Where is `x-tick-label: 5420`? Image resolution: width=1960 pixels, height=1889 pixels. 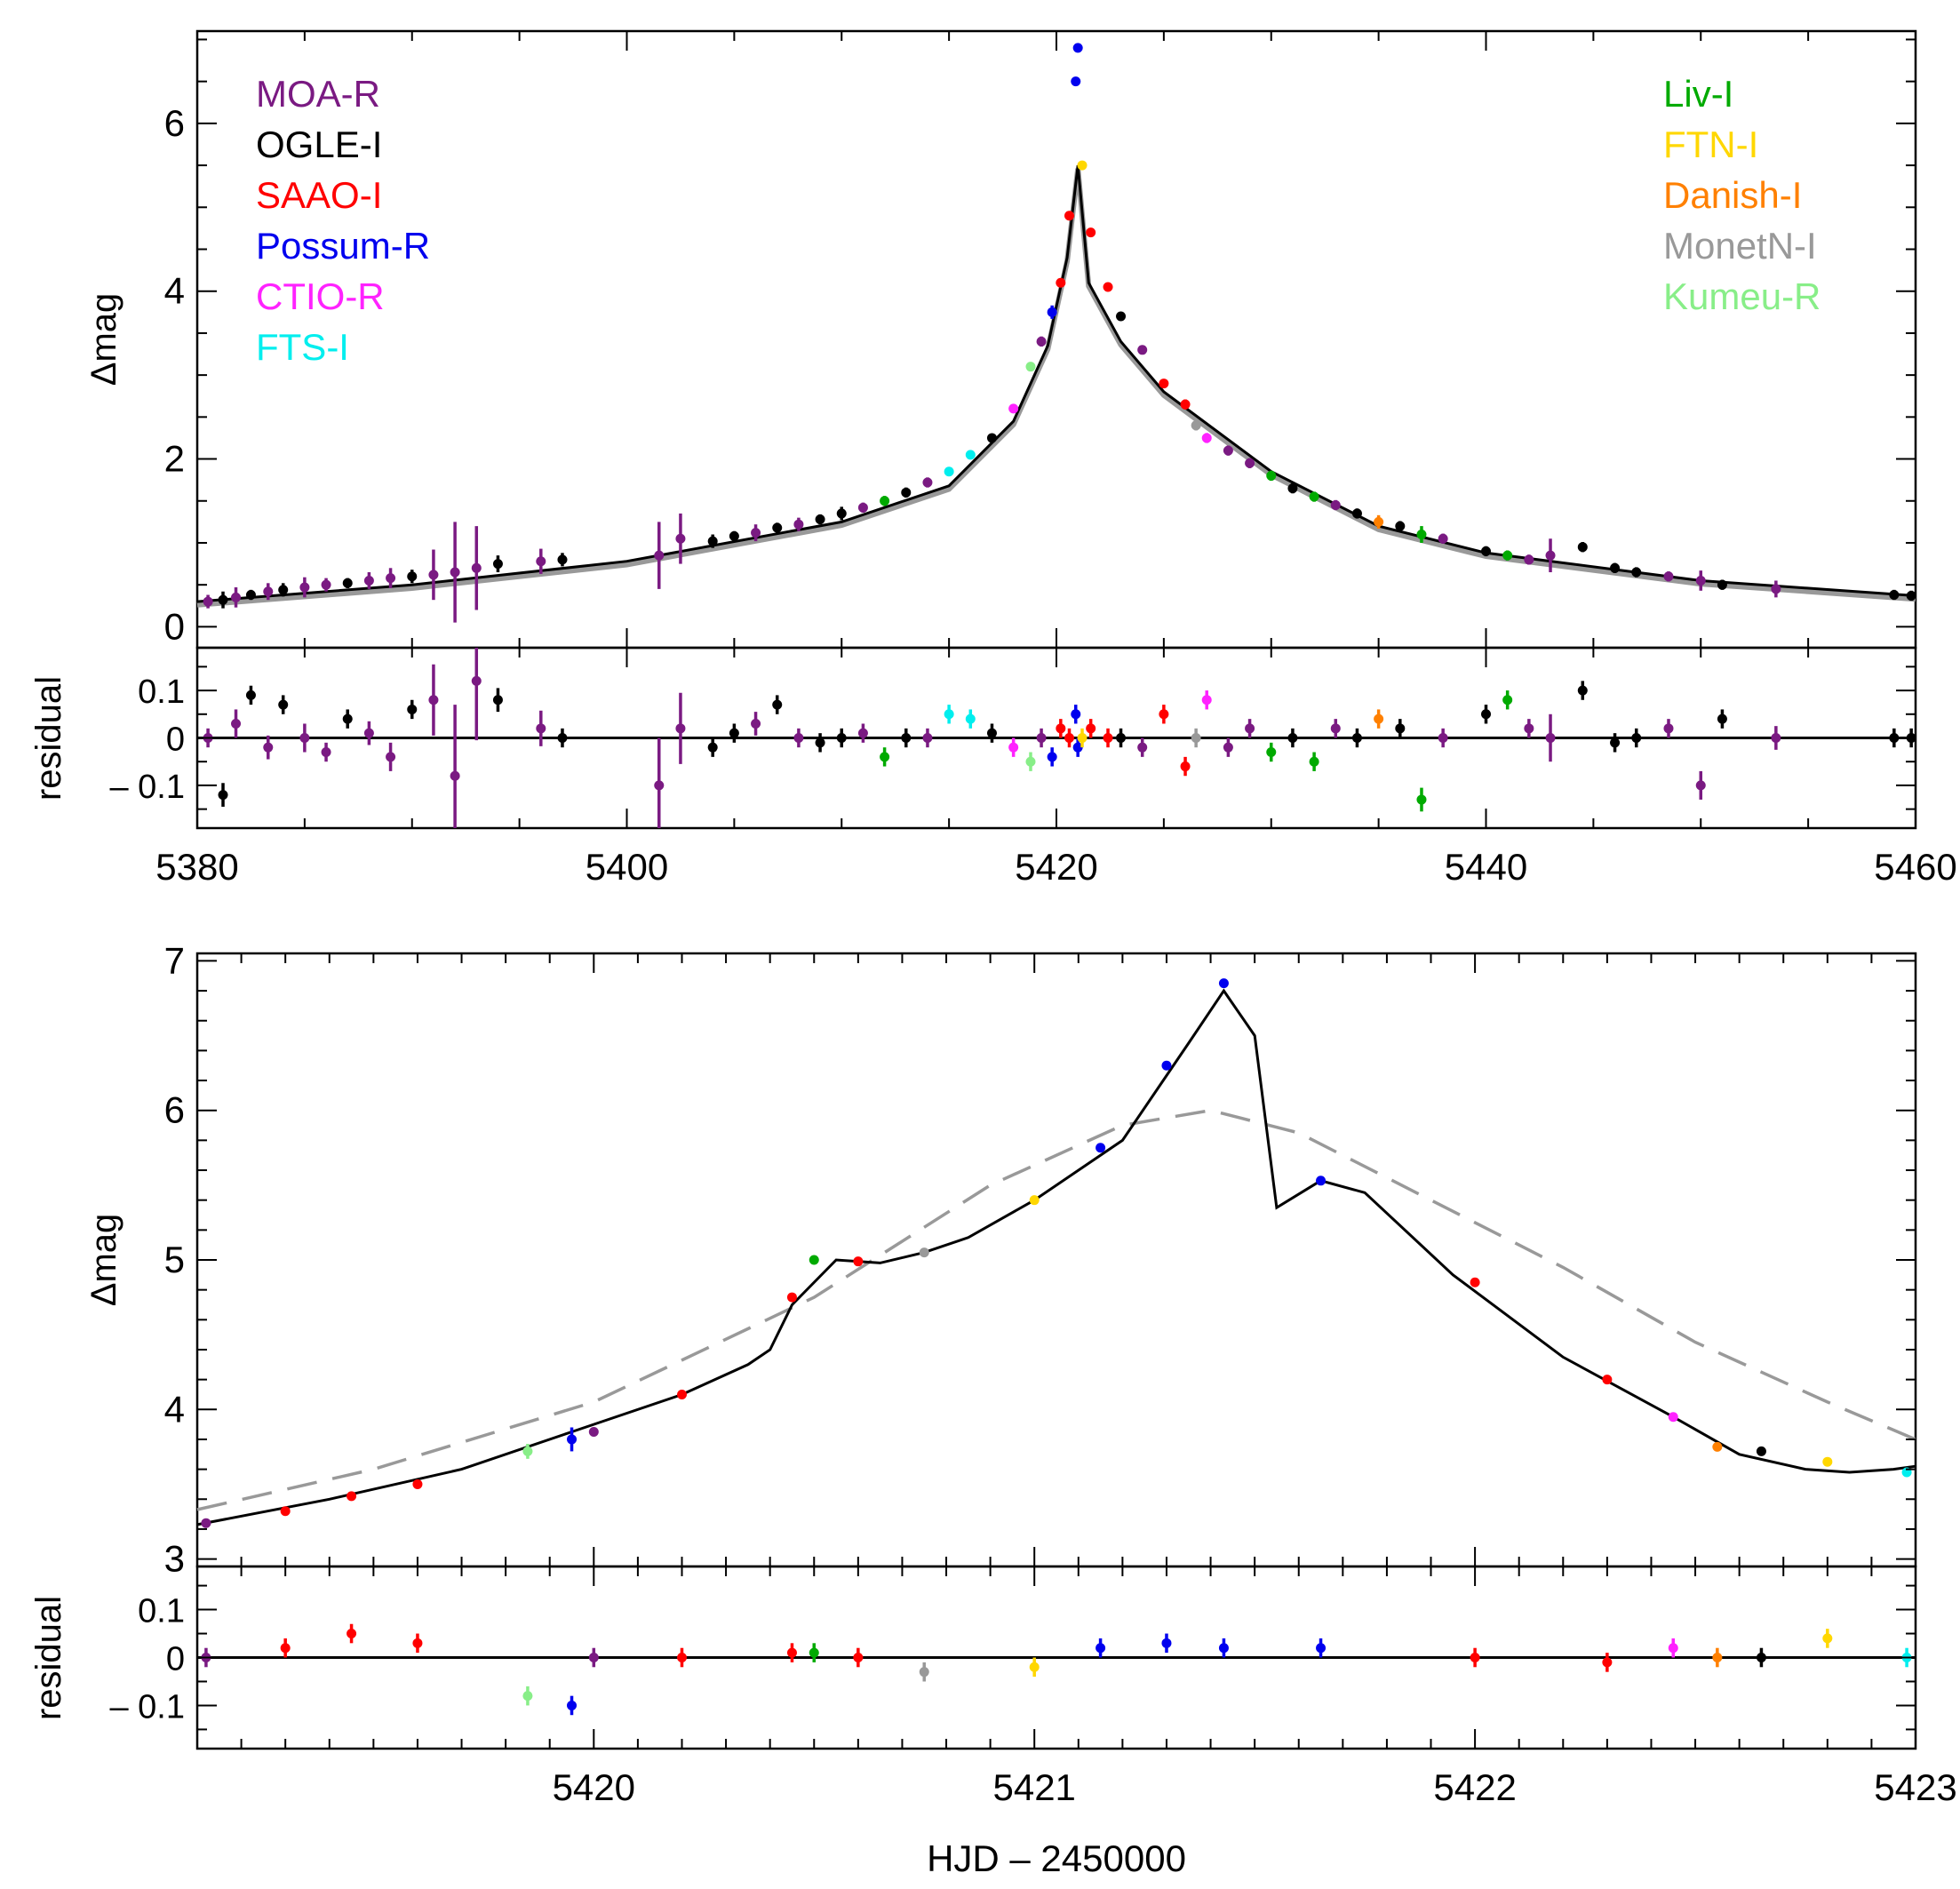 x-tick-label: 5420 is located at coordinates (1056, 867).